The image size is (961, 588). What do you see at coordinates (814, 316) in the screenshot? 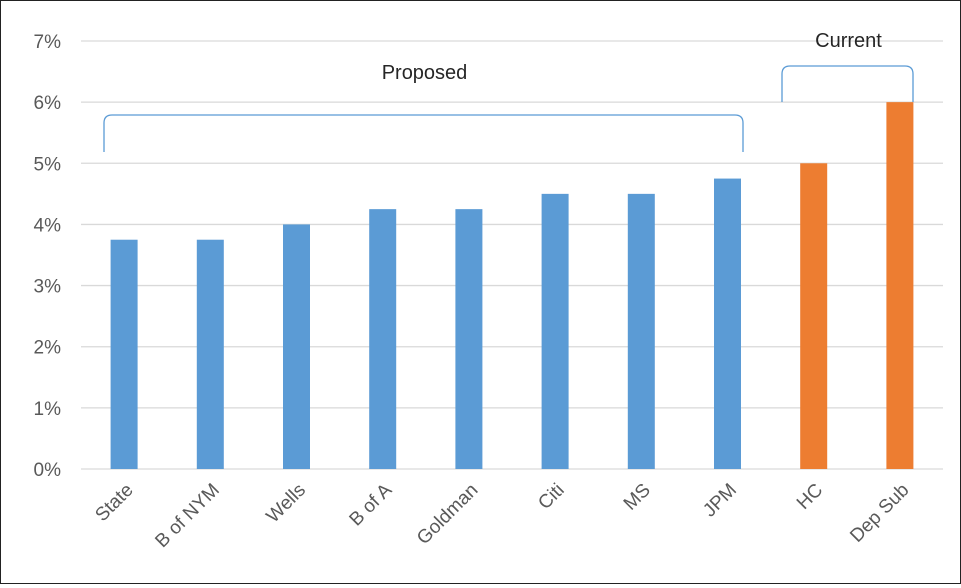
I see `bar-hc` at bounding box center [814, 316].